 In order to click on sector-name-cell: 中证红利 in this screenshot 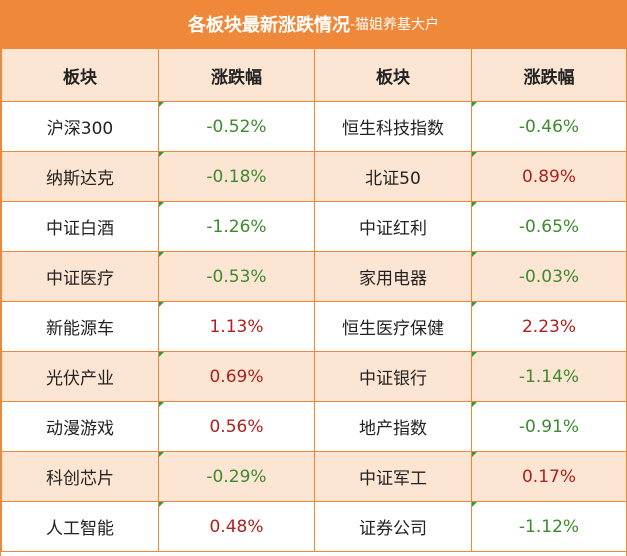, I will do `click(393, 226)`.